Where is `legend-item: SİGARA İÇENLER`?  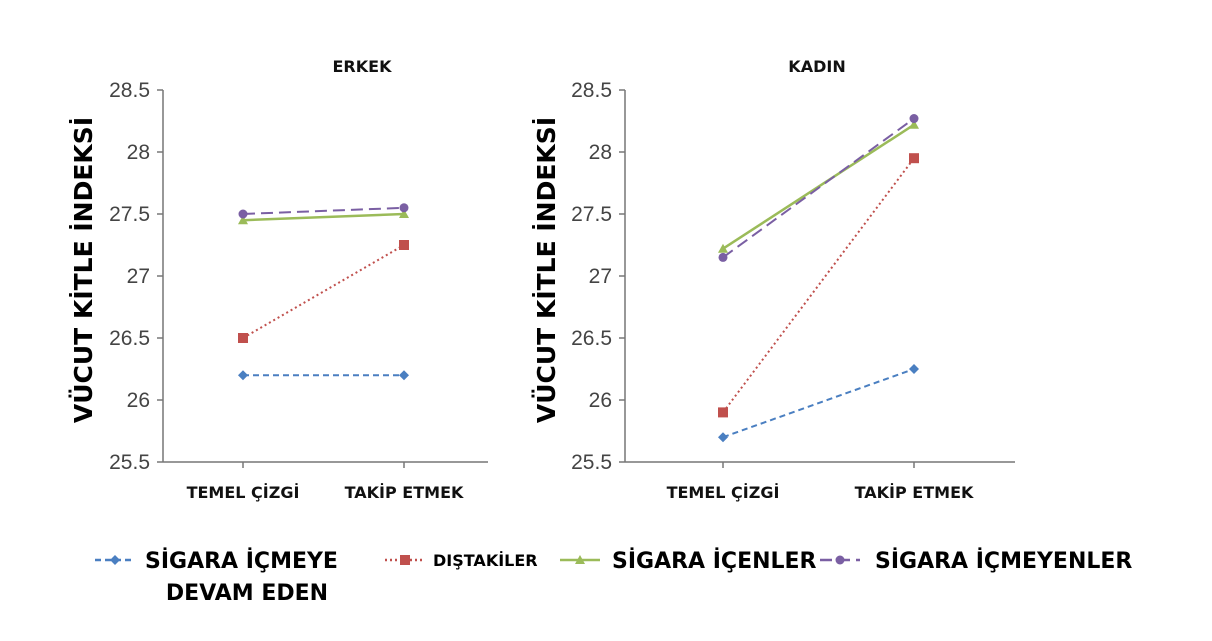
legend-item: SİGARA İÇENLER is located at coordinates (688, 561).